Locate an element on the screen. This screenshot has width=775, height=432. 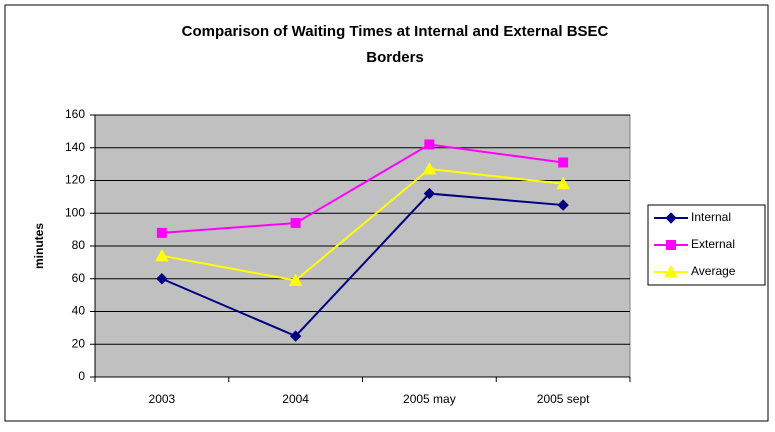
y-tick-label: 120 is located at coordinates (75, 180).